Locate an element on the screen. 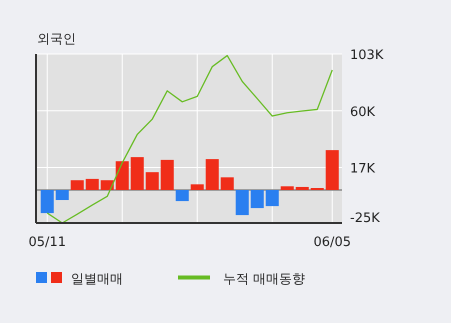  y-tick-label: 17K is located at coordinates (363, 169).